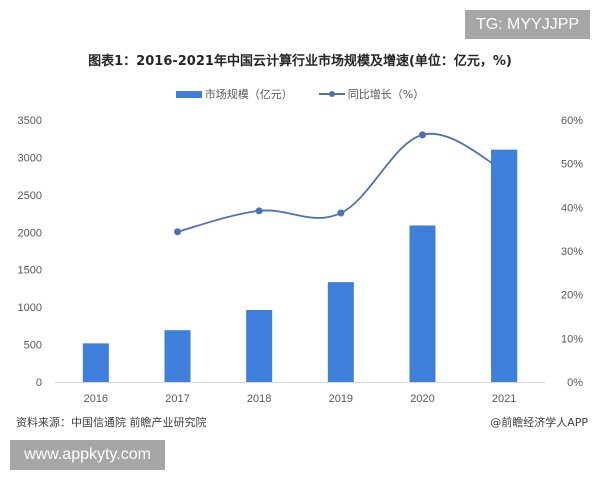 The image size is (600, 480). I want to click on growth-line, so click(341, 182).